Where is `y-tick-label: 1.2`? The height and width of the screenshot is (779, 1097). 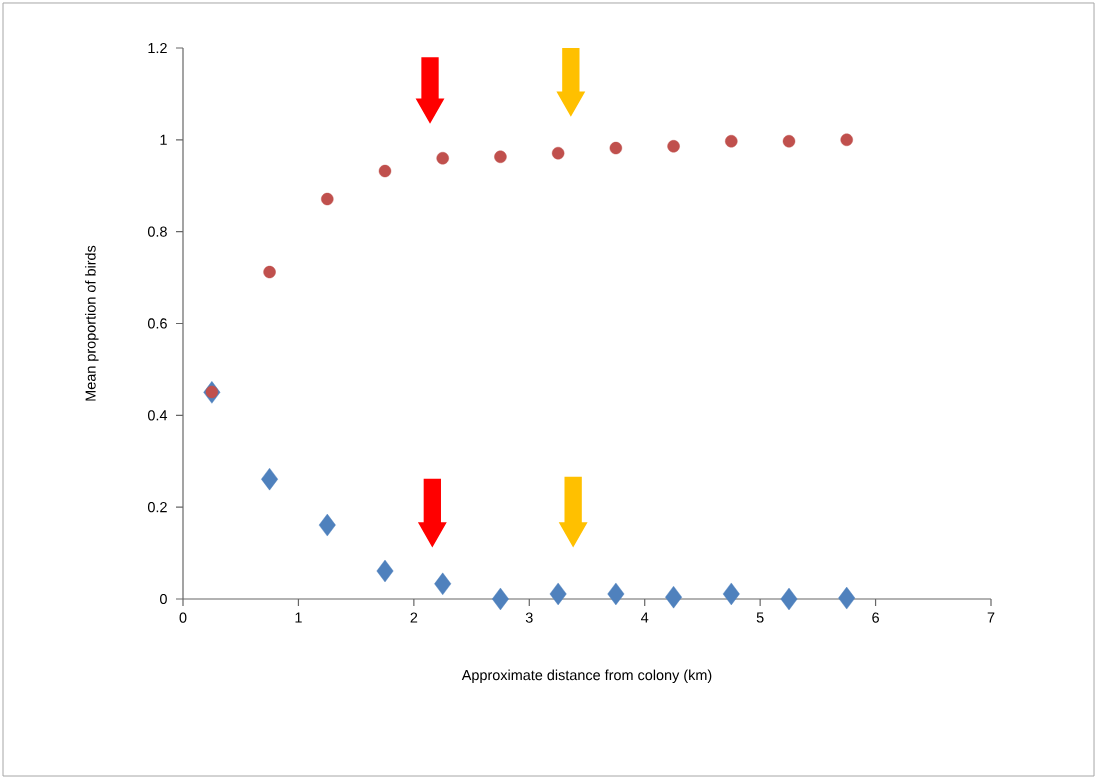
y-tick-label: 1.2 is located at coordinates (157, 48).